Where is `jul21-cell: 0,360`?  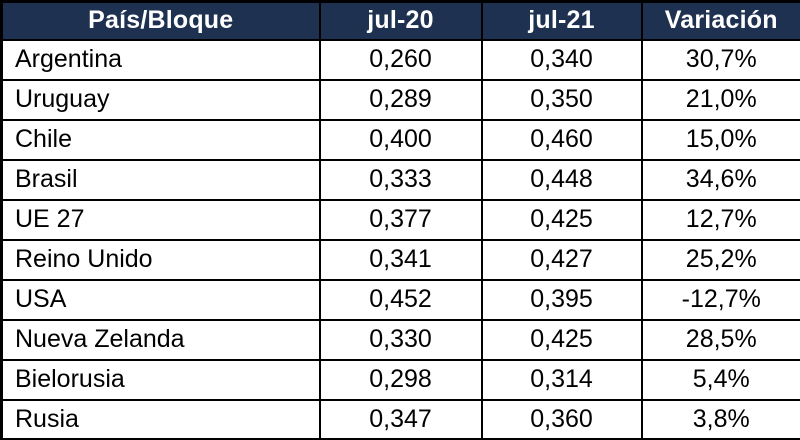 jul21-cell: 0,360 is located at coordinates (561, 419).